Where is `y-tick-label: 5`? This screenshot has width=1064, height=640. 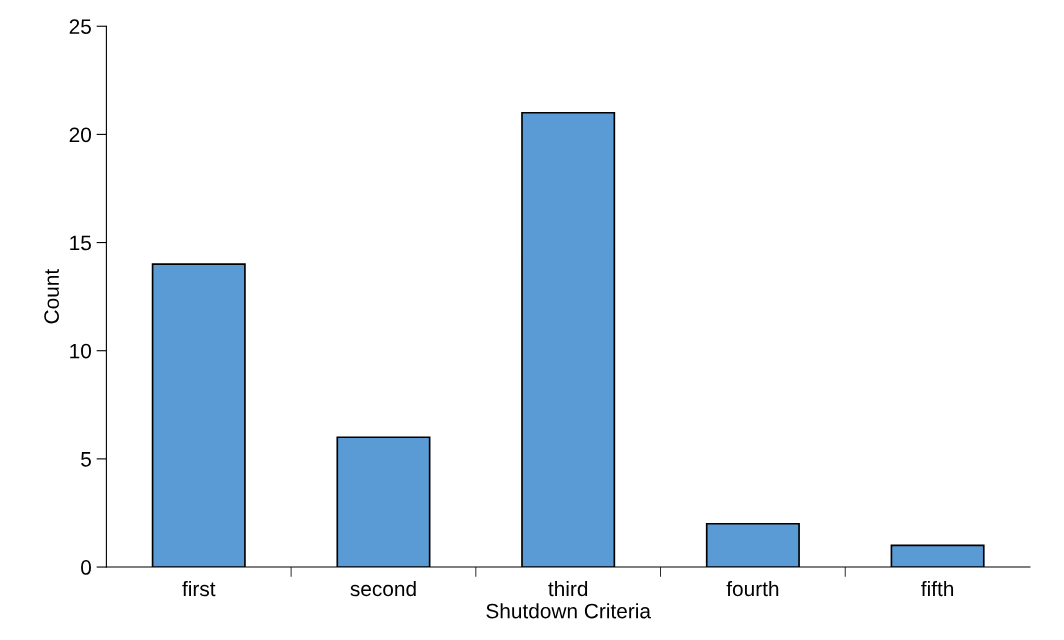 y-tick-label: 5 is located at coordinates (86, 459).